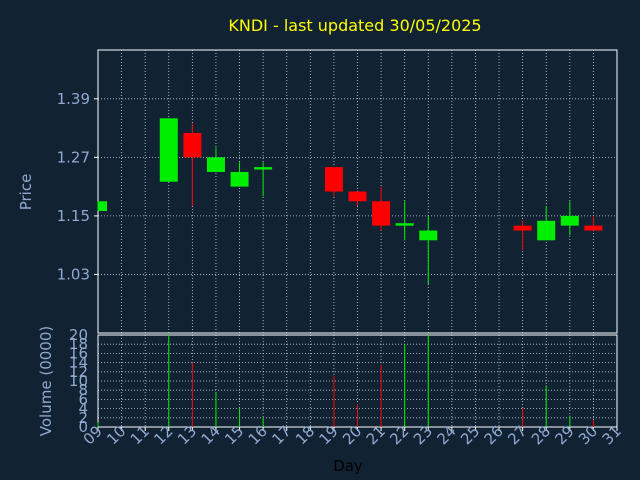  What do you see at coordinates (26, 192) in the screenshot?
I see `price-axis-label: Price` at bounding box center [26, 192].